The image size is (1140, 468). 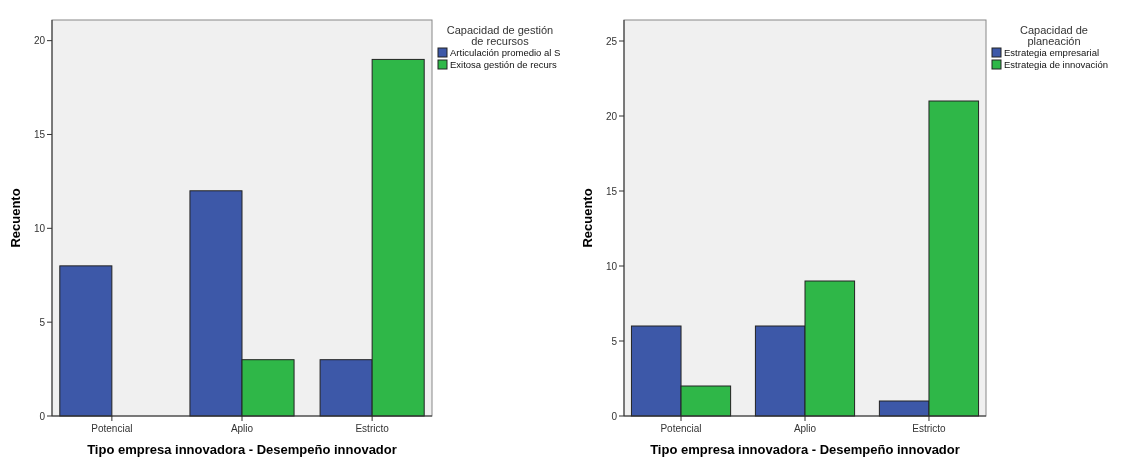 What do you see at coordinates (500, 35) in the screenshot?
I see `legend-title: Capacidad de gestión de recursos` at bounding box center [500, 35].